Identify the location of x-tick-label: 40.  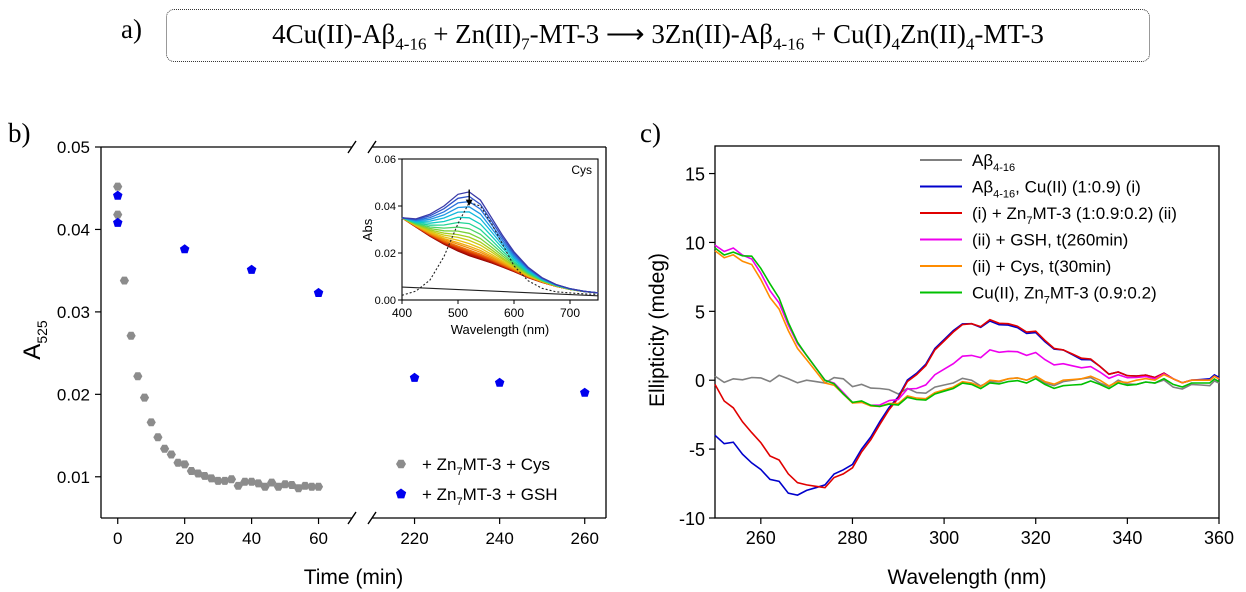
(251, 538).